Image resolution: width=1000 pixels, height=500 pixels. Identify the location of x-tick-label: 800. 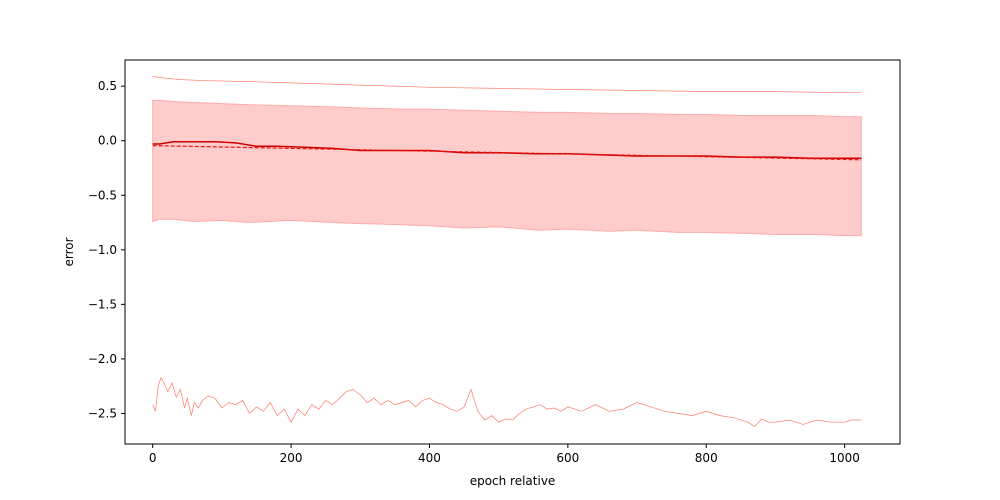
(706, 458).